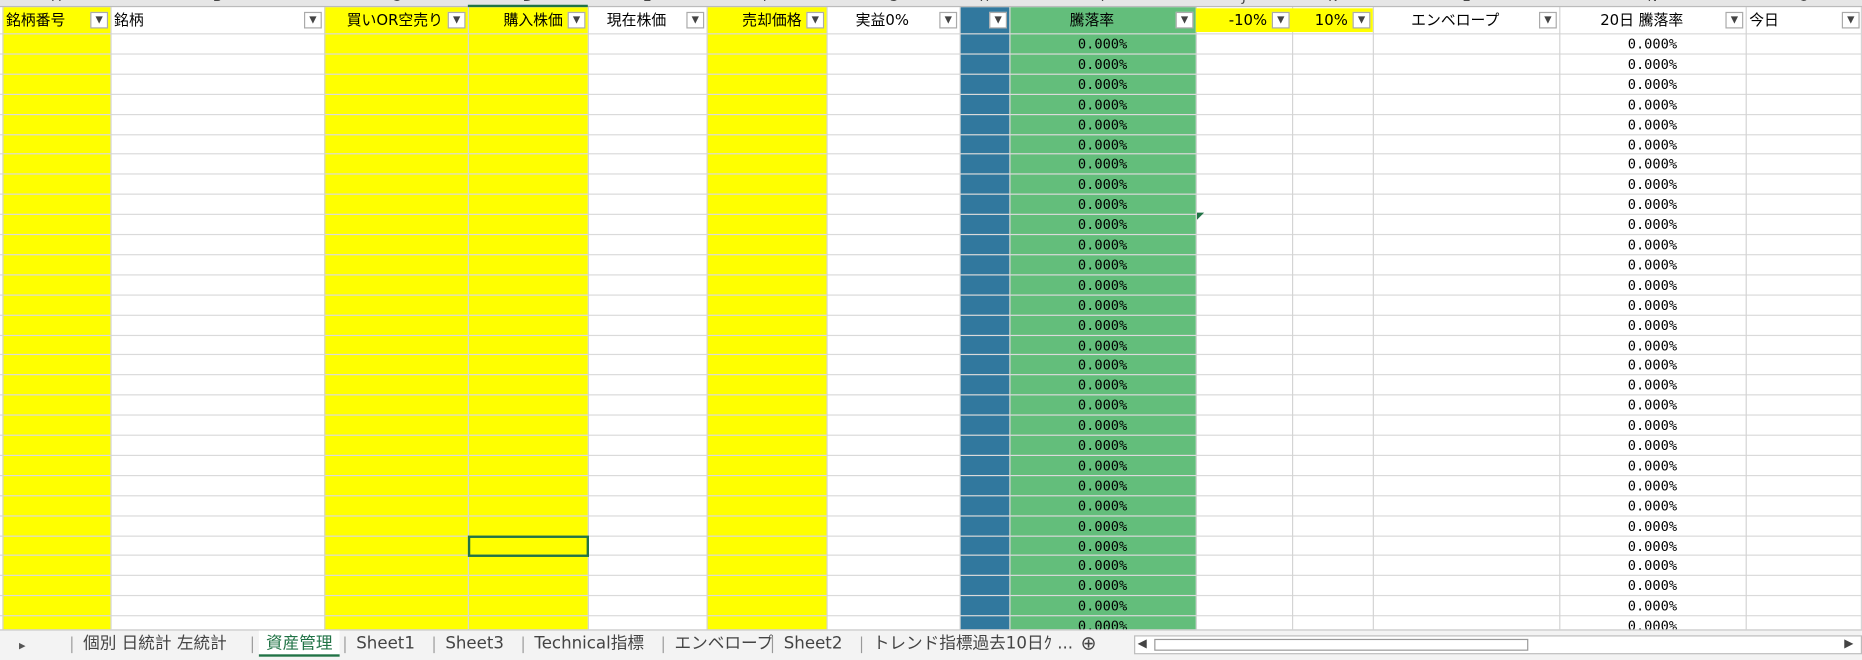  I want to click on letter-row, so click(931, 4).